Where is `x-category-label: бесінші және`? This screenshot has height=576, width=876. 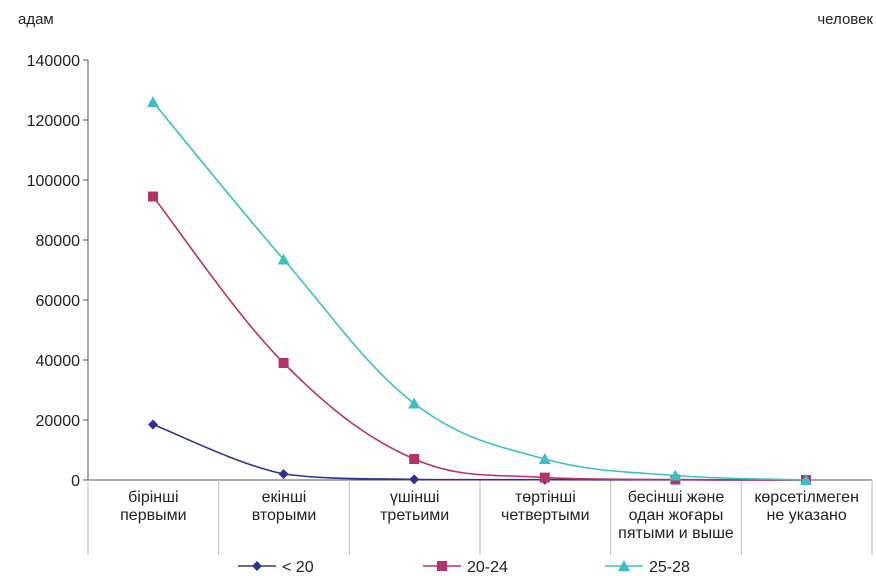
x-category-label: бесінші және is located at coordinates (676, 497).